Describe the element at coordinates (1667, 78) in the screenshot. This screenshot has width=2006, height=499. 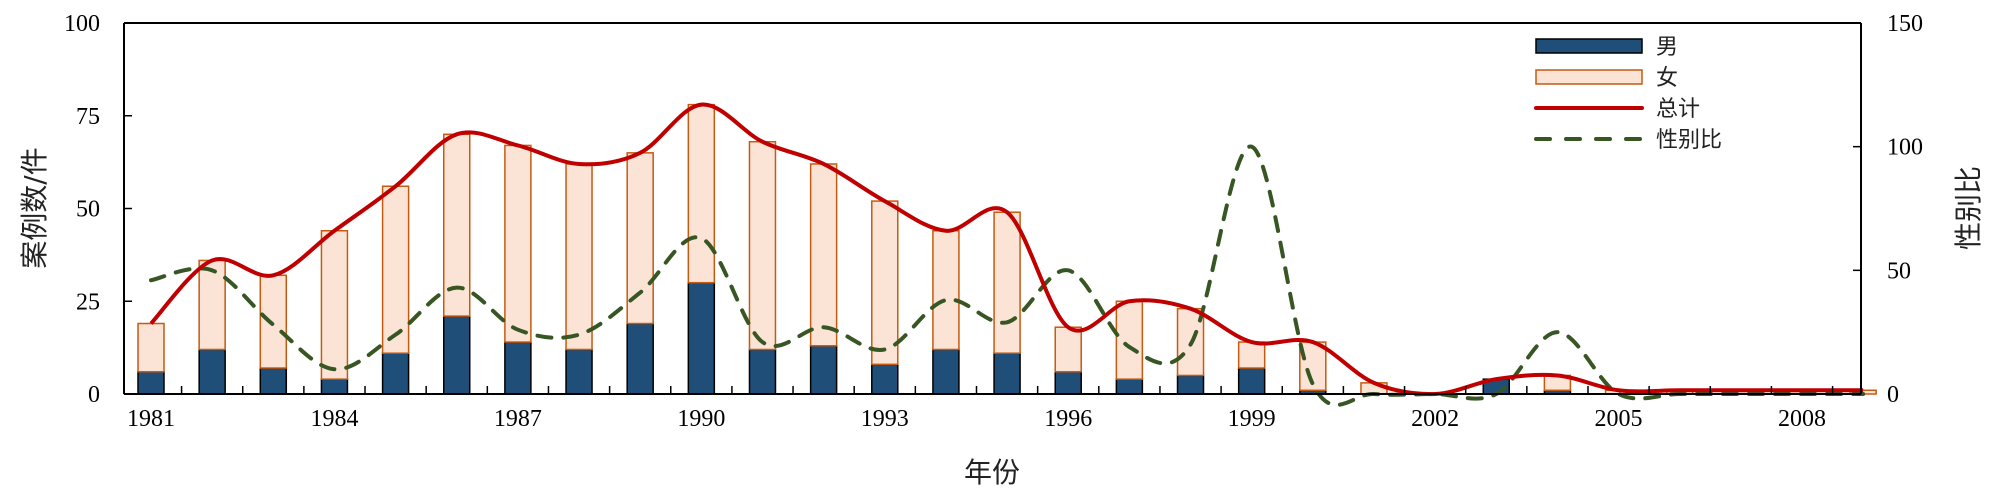
I see `legend-label-female: 女` at that location.